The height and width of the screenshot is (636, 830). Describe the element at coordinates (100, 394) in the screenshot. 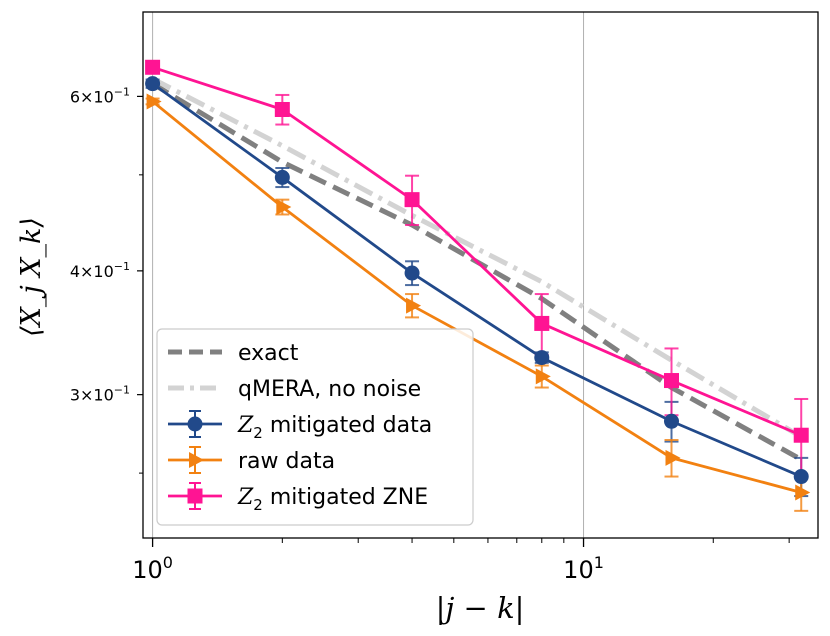

I see `y-tick-label: 3×10⁻¹` at that location.